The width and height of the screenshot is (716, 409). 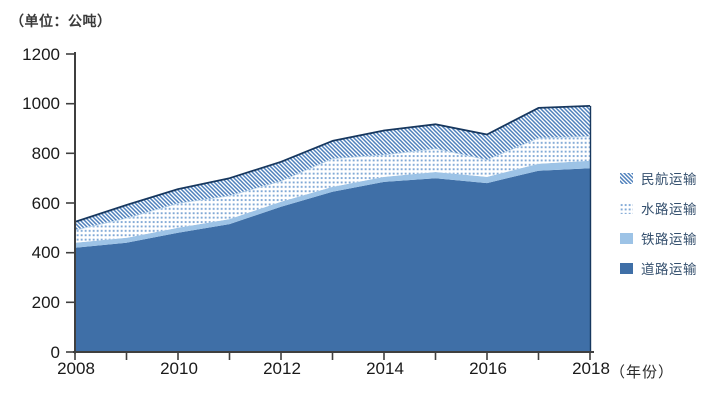 What do you see at coordinates (591, 368) in the screenshot?
I see `x-tick-label: 2018` at bounding box center [591, 368].